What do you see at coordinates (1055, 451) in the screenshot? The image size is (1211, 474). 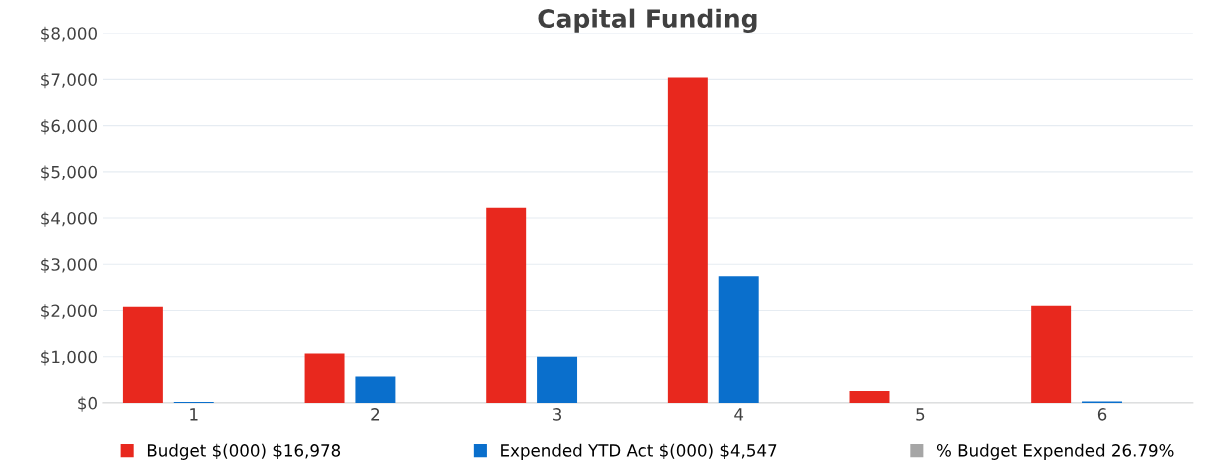 I see `legend-label: % Budget Expended 26.79%` at bounding box center [1055, 451].